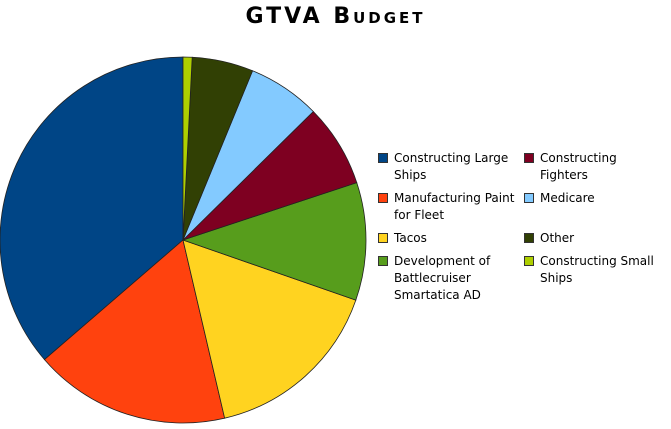 Image resolution: width=671 pixels, height=429 pixels. I want to click on legend-label: Other, so click(557, 238).